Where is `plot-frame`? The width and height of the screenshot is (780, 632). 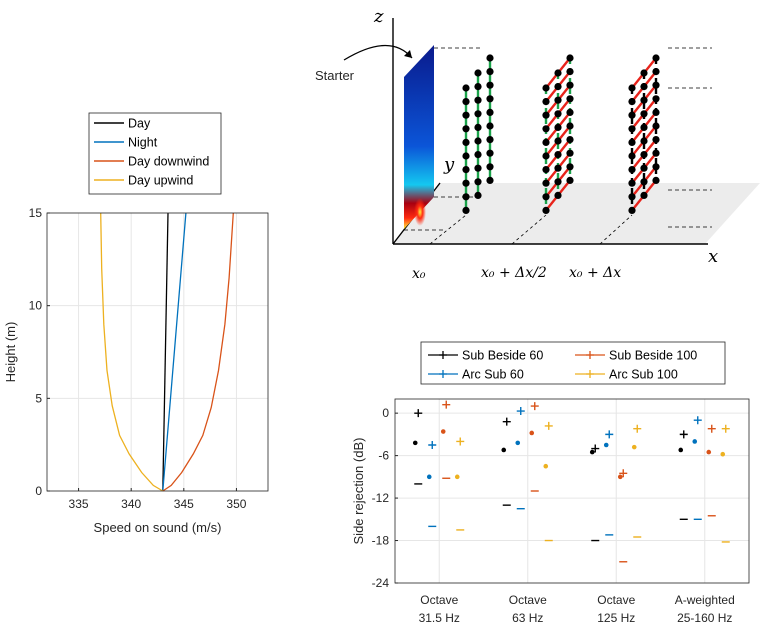 plot-frame is located at coordinates (572, 491).